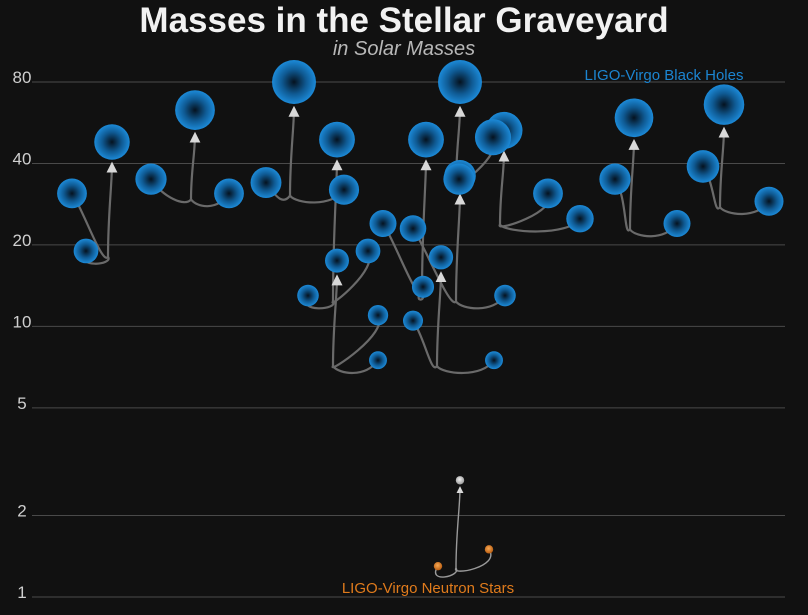  What do you see at coordinates (428, 588) in the screenshot?
I see `neutron-stars-series-label: LIGO-Virgo Neutron Stars` at bounding box center [428, 588].